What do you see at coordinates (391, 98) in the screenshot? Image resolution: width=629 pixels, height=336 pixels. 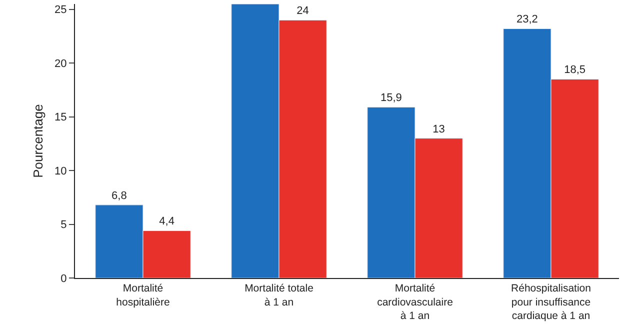 I see `data-label: 15,9` at bounding box center [391, 98].